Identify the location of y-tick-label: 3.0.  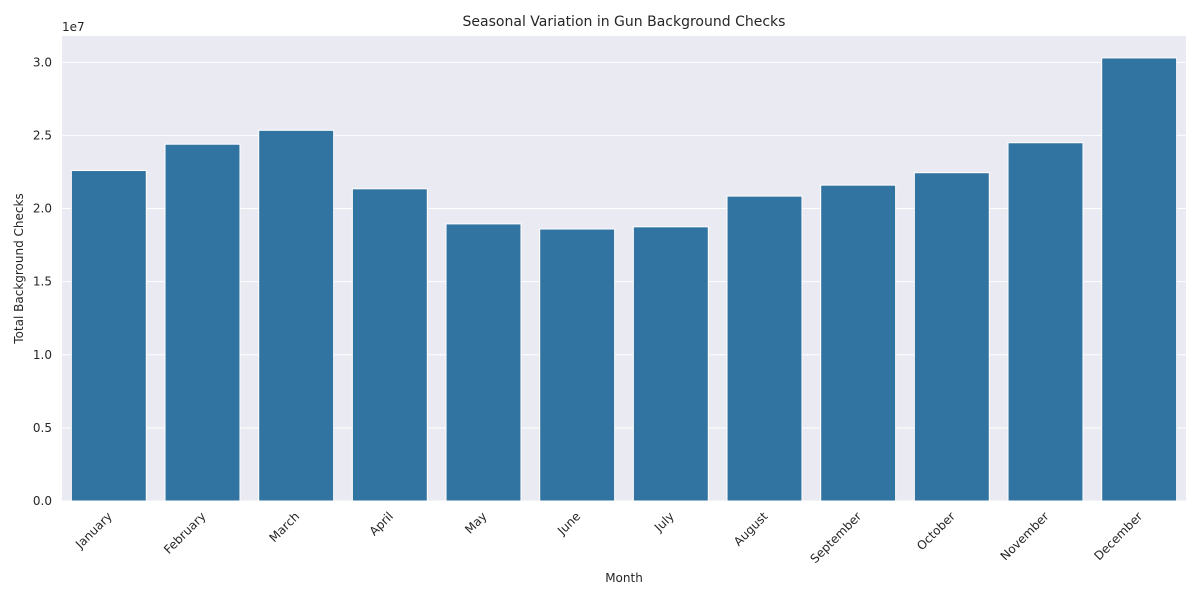
(42, 62).